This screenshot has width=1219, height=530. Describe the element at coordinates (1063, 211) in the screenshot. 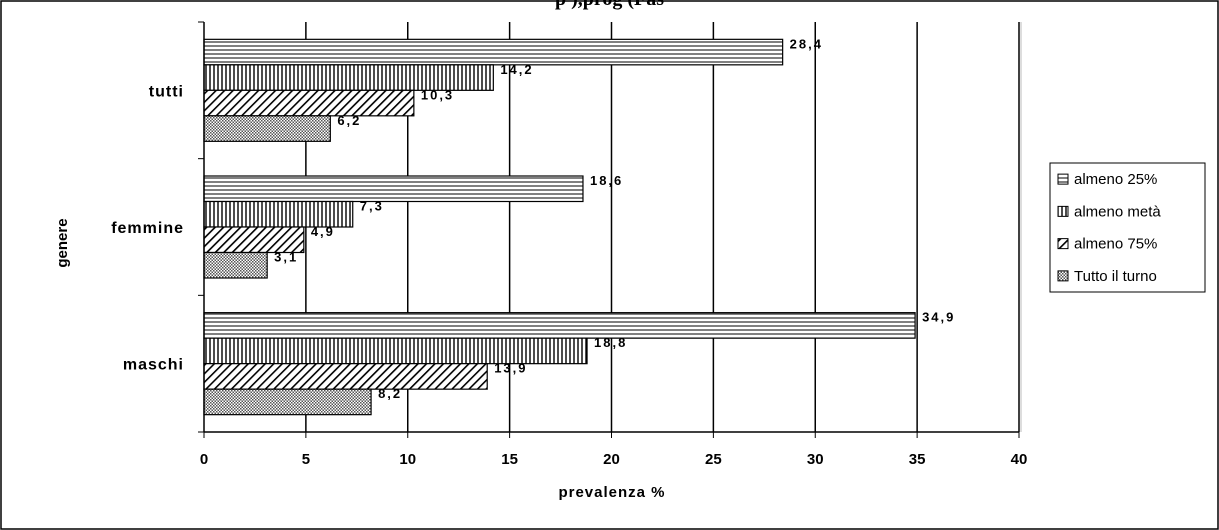

I see `legend-swatch-almeno-met` at that location.